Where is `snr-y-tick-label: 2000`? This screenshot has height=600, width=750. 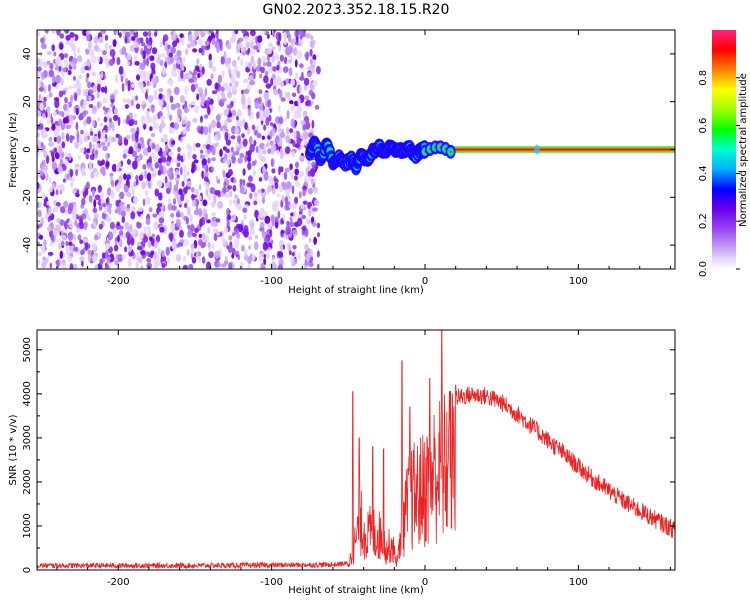 snr-y-tick-label: 2000 is located at coordinates (27, 481).